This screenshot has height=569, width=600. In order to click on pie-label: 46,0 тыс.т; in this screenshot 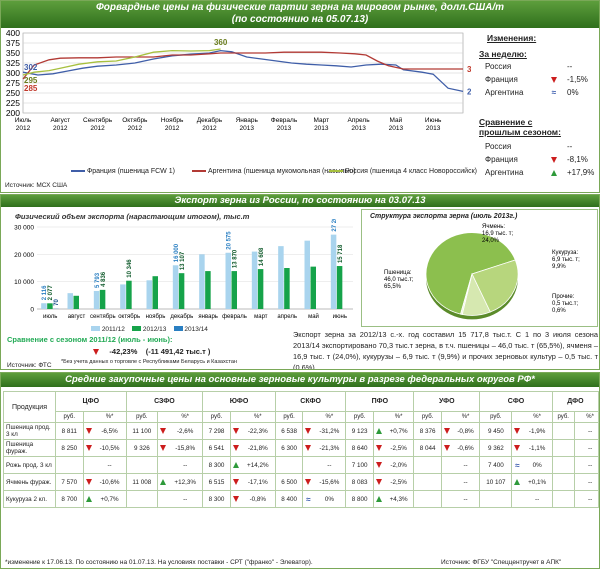, I will do `click(399, 280)`.